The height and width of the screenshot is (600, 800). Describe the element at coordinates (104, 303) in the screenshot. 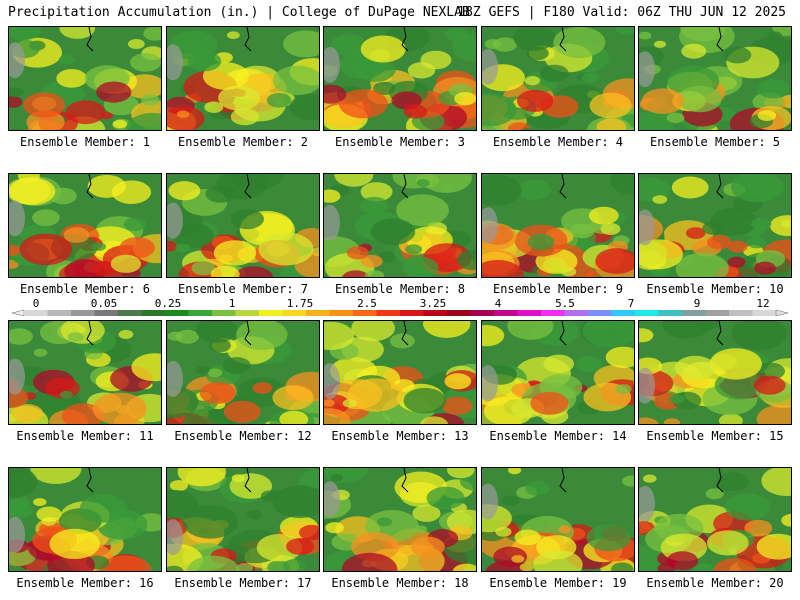

I see `colorbar-tick-label: 0.05` at that location.